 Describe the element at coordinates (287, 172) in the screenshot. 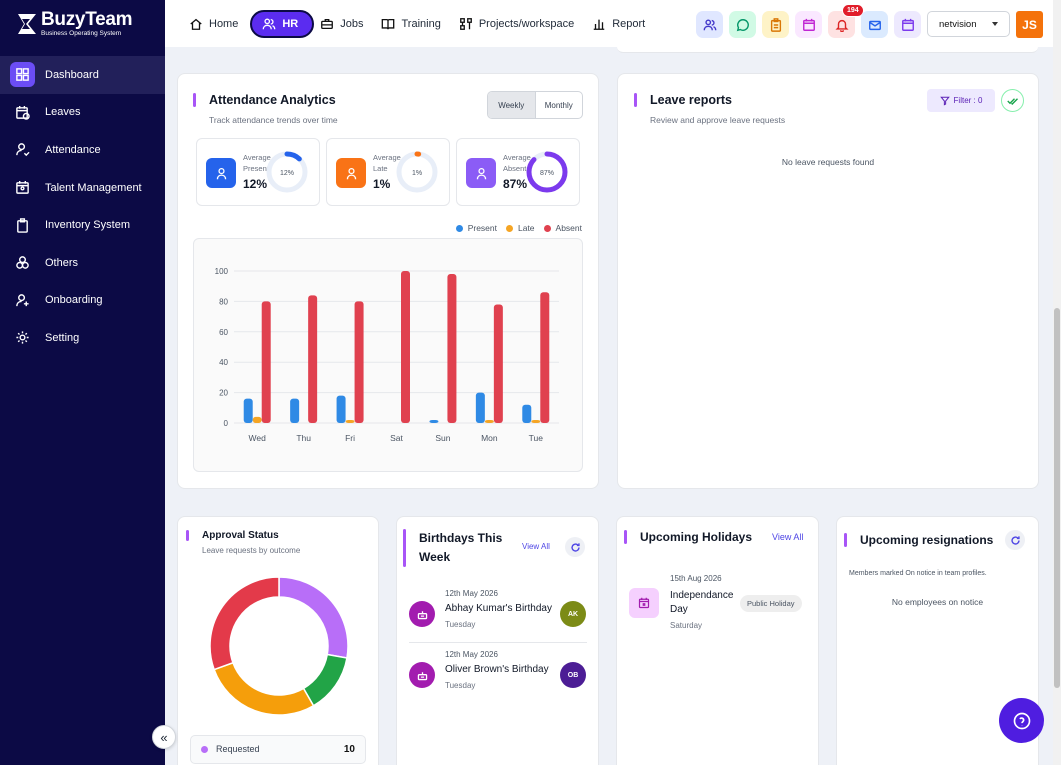

I see `ring-progress` at that location.